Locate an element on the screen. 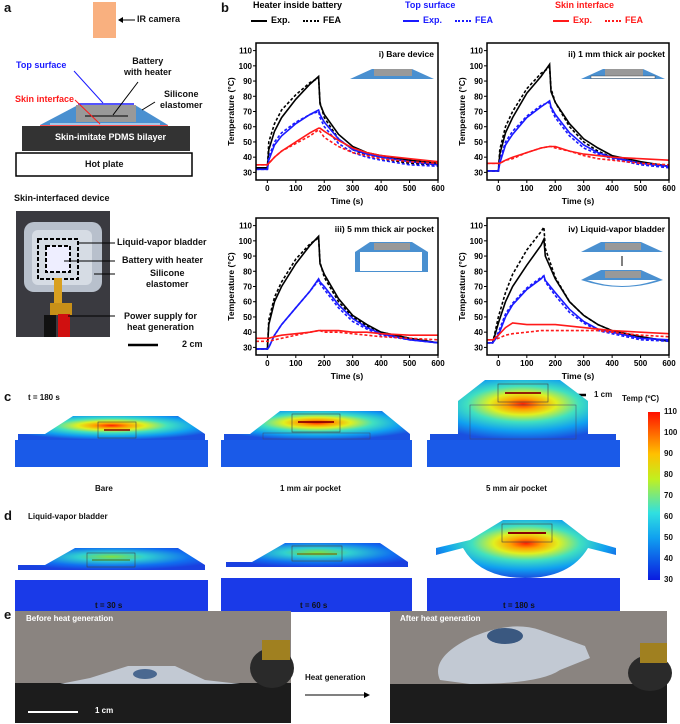 This screenshot has height=724, width=680. power-label: Power supply for heat generation is located at coordinates (160, 322).